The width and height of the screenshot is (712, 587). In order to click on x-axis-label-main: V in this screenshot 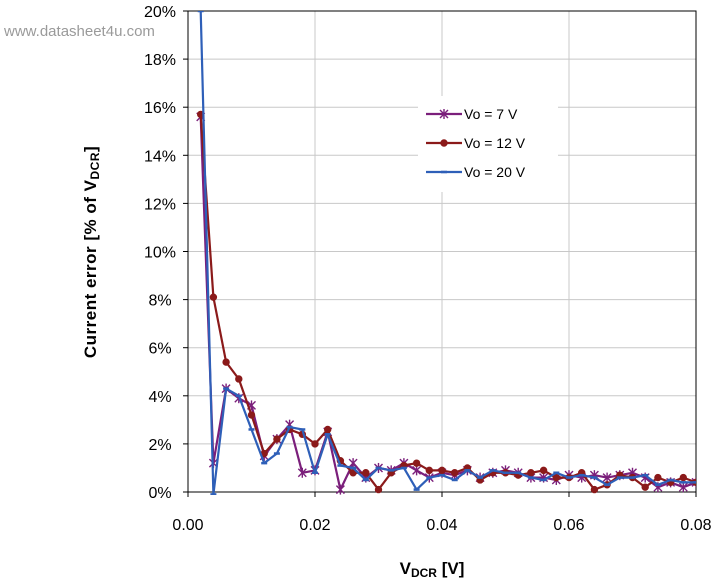, I will do `click(406, 568)`.